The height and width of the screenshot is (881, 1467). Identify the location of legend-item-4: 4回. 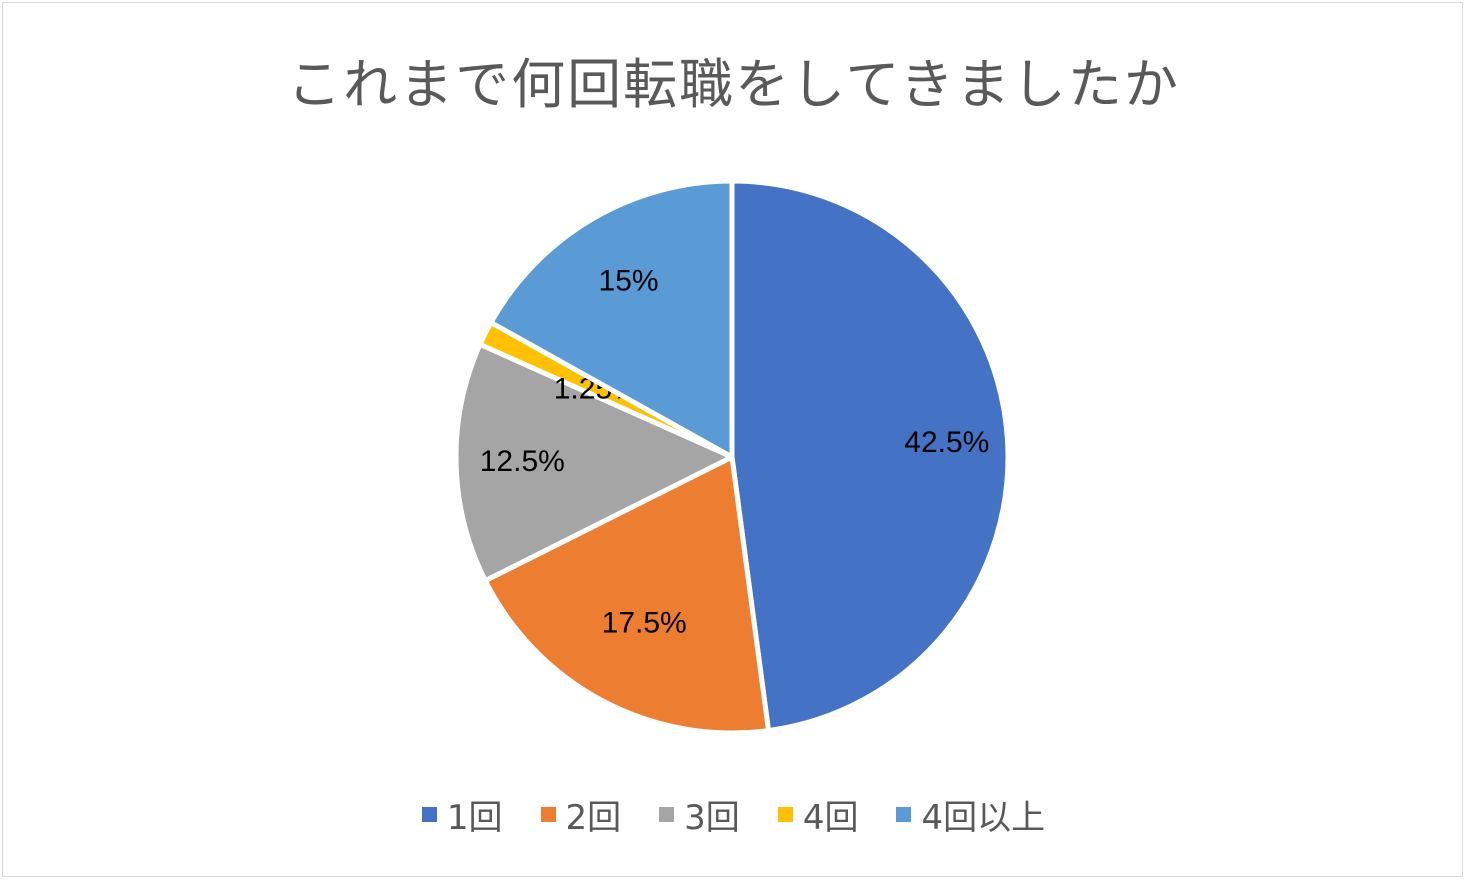
(818, 814).